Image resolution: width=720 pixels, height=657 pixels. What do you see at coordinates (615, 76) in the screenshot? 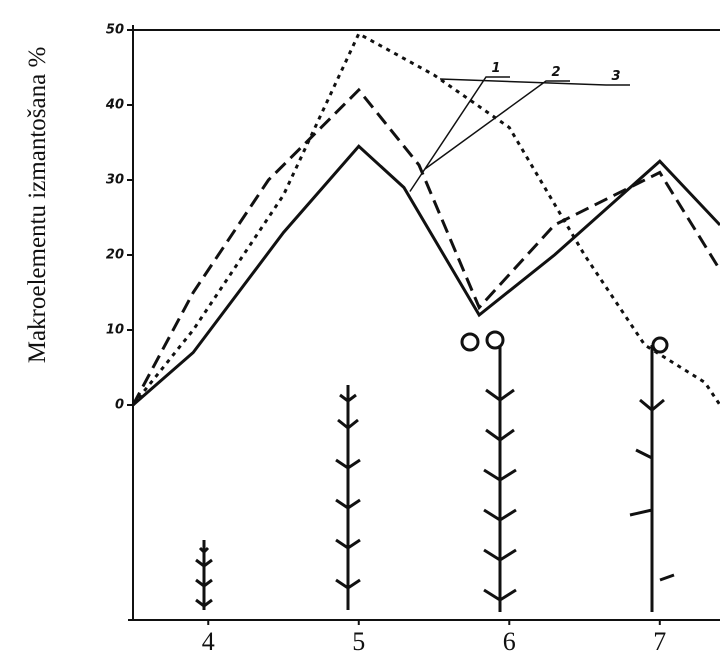
I see `legend-label: 3` at bounding box center [615, 76].